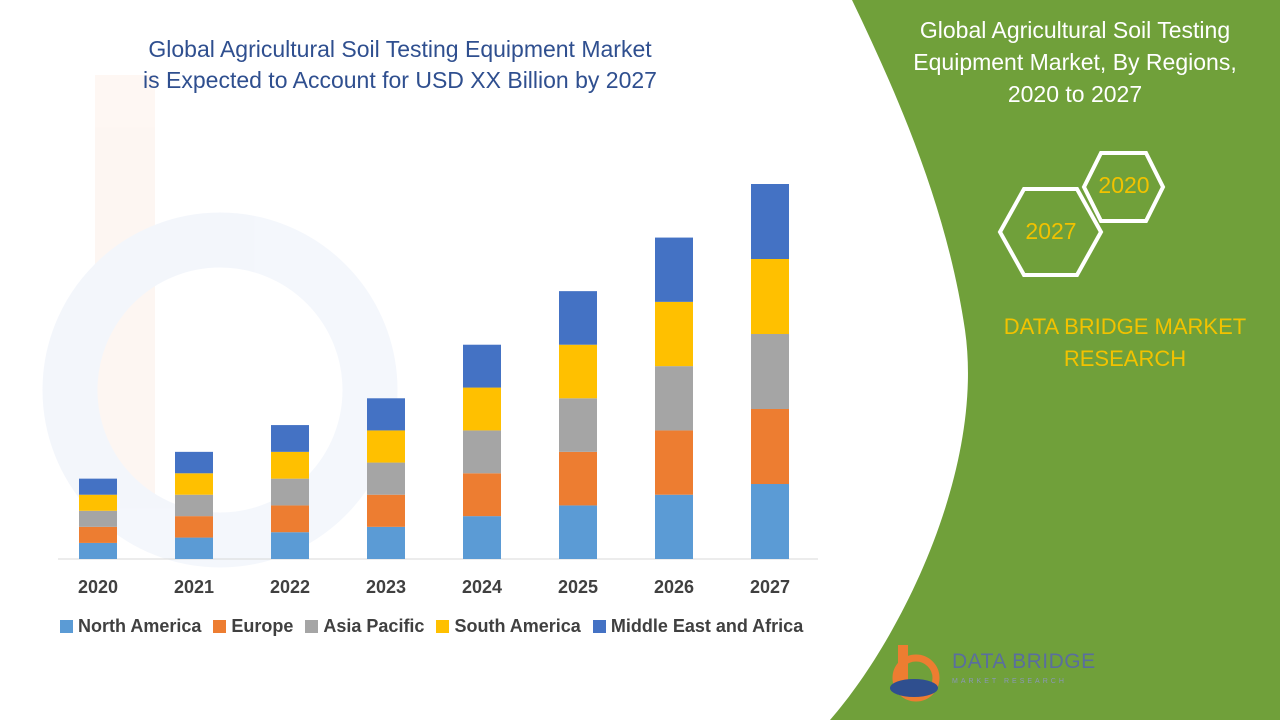 This screenshot has height=720, width=1280. Describe the element at coordinates (482, 537) in the screenshot. I see `bar-2024-north-america` at that location.